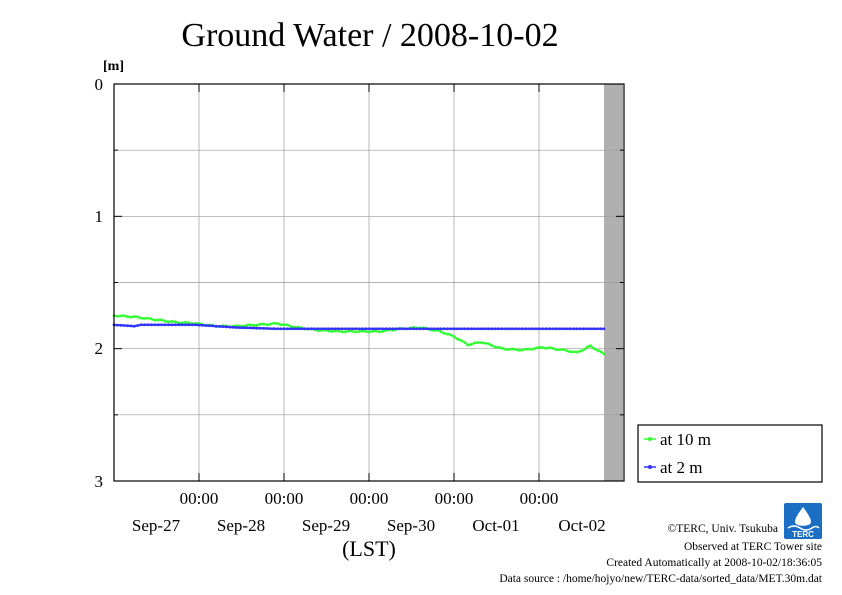  Describe the element at coordinates (495, 525) in the screenshot. I see `x-date-label: Oct-01` at that location.